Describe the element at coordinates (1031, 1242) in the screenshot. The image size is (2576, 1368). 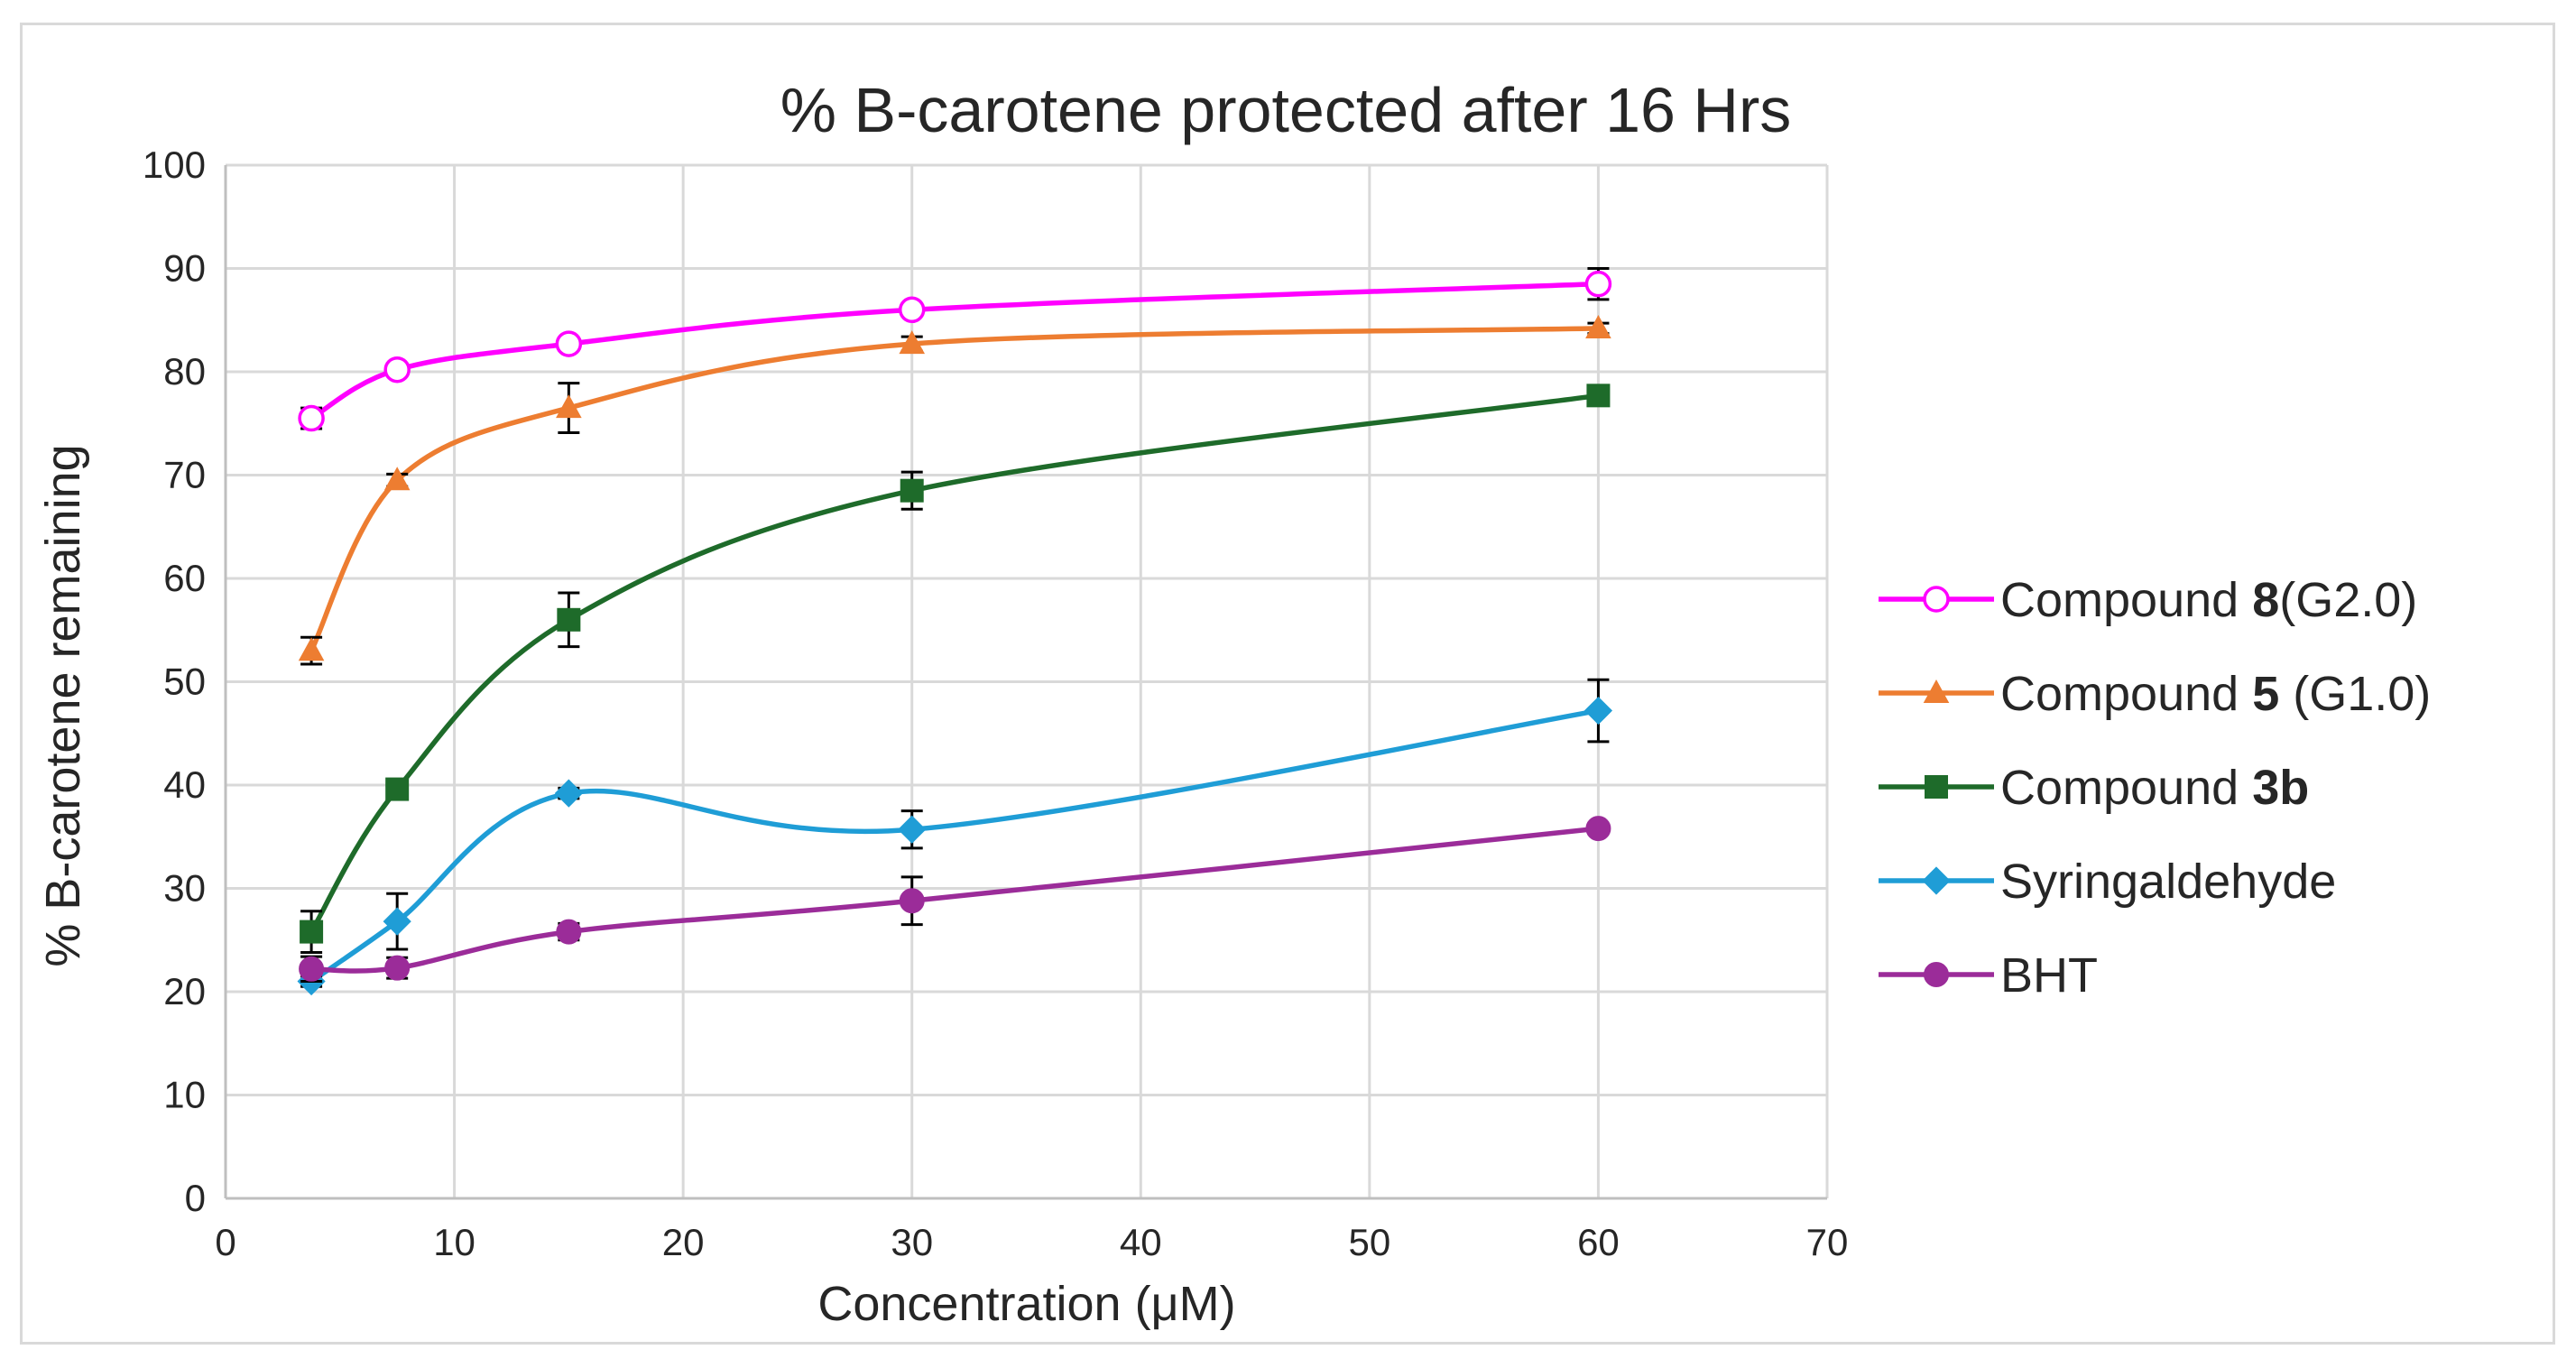
I see `x-tick-labels: 0 10 20 30 40 50 60 70` at that location.